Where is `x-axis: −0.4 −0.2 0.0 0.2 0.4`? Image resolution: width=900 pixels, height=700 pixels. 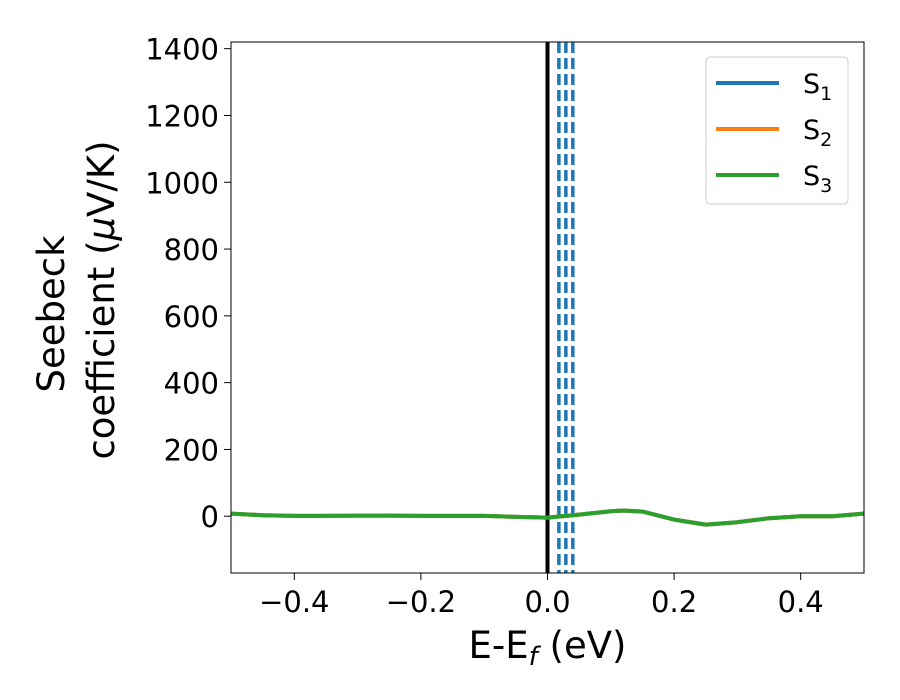 x-axis: −0.4 −0.2 0.0 0.2 0.4 is located at coordinates (541, 596).